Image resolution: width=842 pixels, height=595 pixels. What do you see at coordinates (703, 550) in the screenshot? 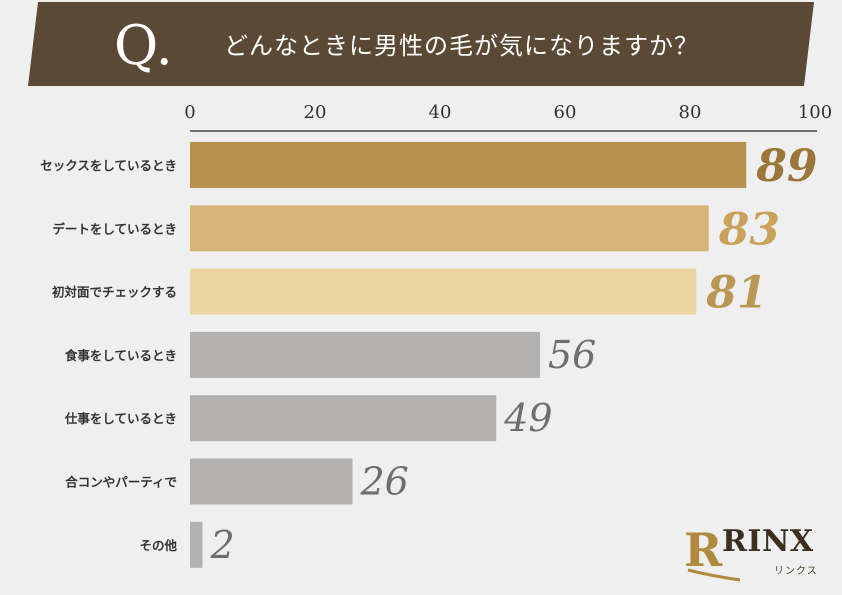
I see `logo-initial: R` at bounding box center [703, 550].